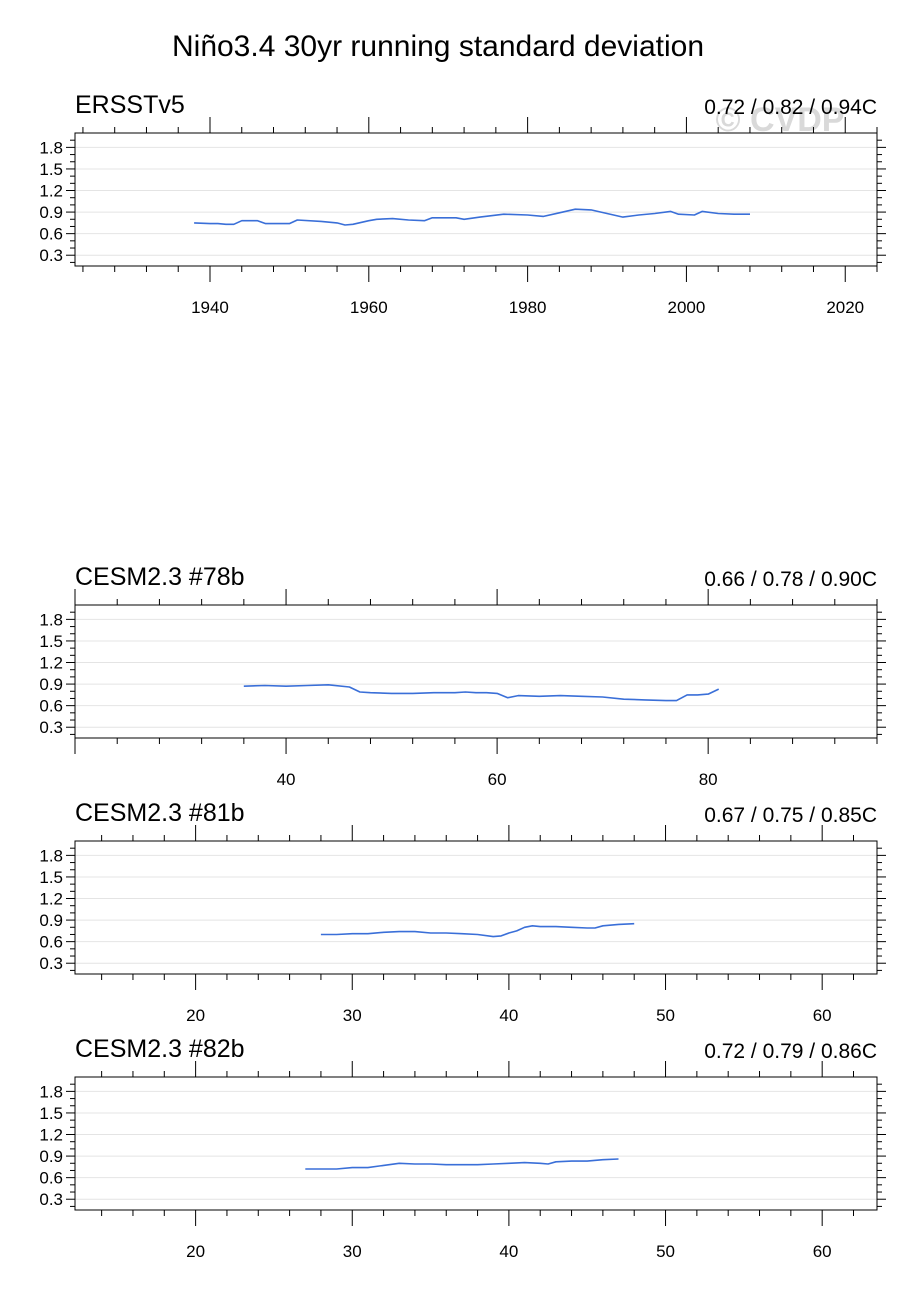 The image size is (908, 1289). I want to click on x-tick-label: 1980, so click(528, 307).